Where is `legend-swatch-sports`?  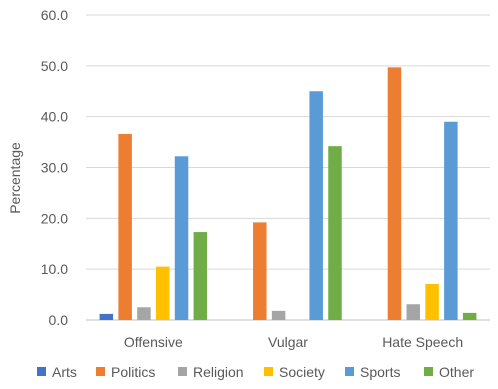 legend-swatch-sports is located at coordinates (349, 371).